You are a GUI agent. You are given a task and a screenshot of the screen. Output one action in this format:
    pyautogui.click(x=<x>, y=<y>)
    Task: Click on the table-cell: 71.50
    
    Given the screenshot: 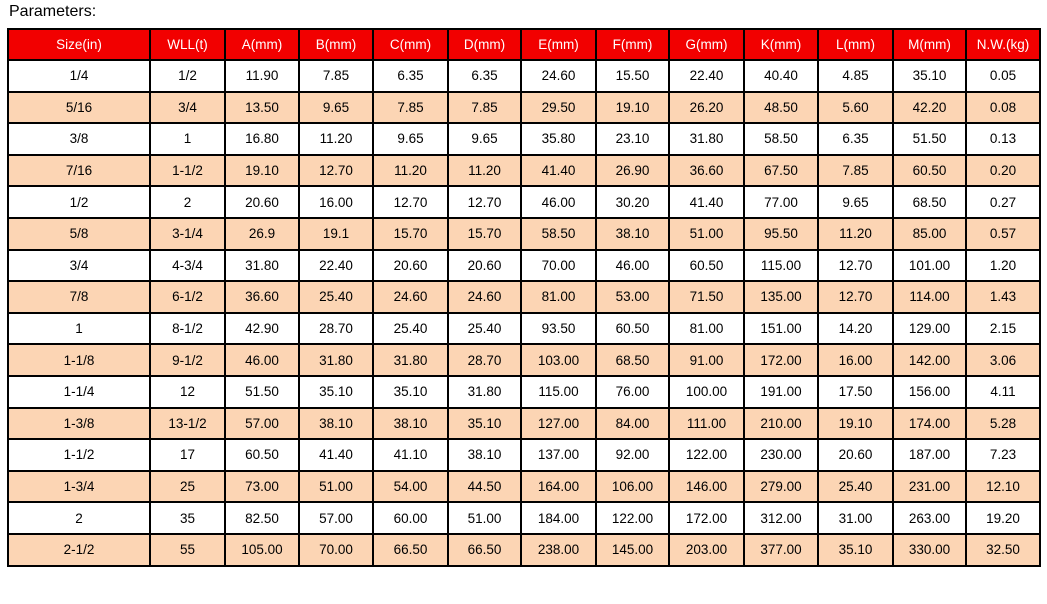 What is the action you would take?
    pyautogui.click(x=706, y=297)
    